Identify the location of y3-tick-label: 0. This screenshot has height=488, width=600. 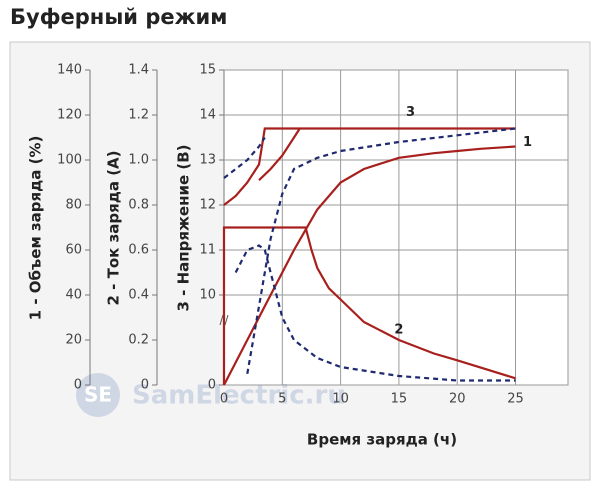
(212, 385).